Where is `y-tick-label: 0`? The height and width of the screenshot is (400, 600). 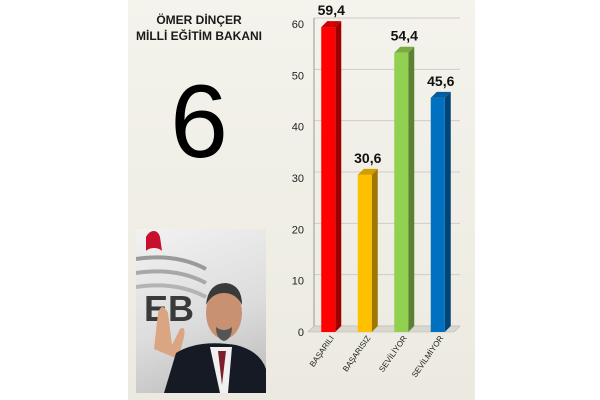
y-tick-label: 0 is located at coordinates (301, 333).